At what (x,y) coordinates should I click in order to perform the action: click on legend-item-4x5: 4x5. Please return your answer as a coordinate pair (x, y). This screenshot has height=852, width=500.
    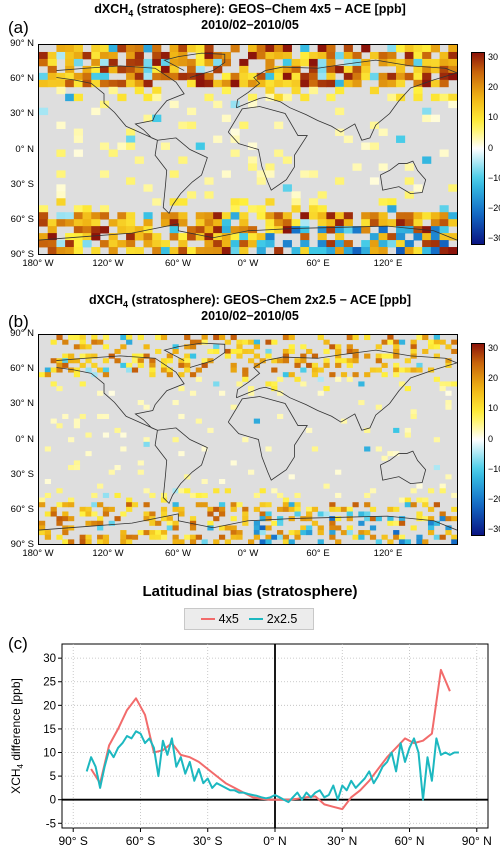
    Looking at the image, I should click on (219, 619).